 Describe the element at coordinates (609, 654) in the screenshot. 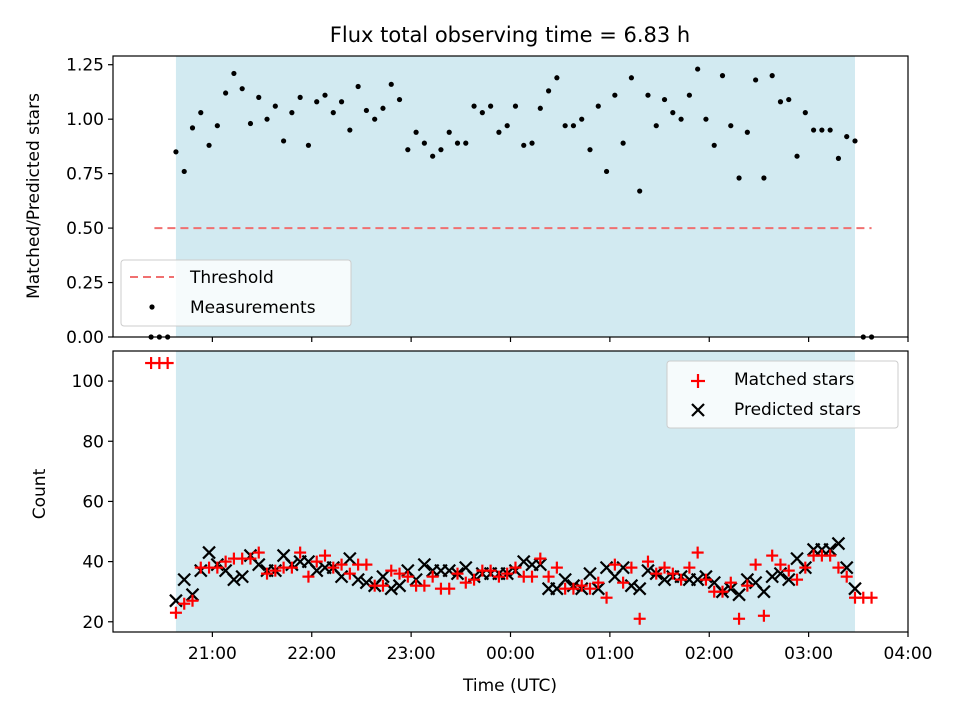

I see `x-tick-label: 01:00` at that location.